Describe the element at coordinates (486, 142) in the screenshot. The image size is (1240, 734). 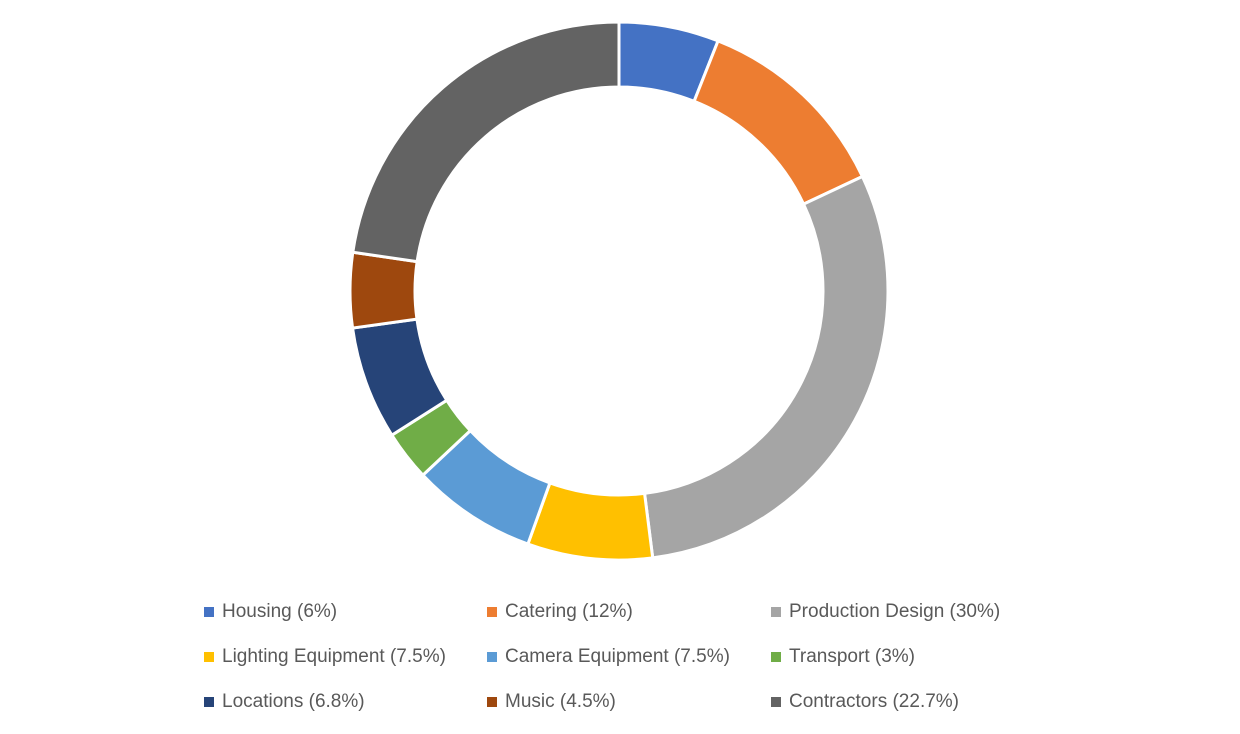
I see `slice-contractors` at that location.